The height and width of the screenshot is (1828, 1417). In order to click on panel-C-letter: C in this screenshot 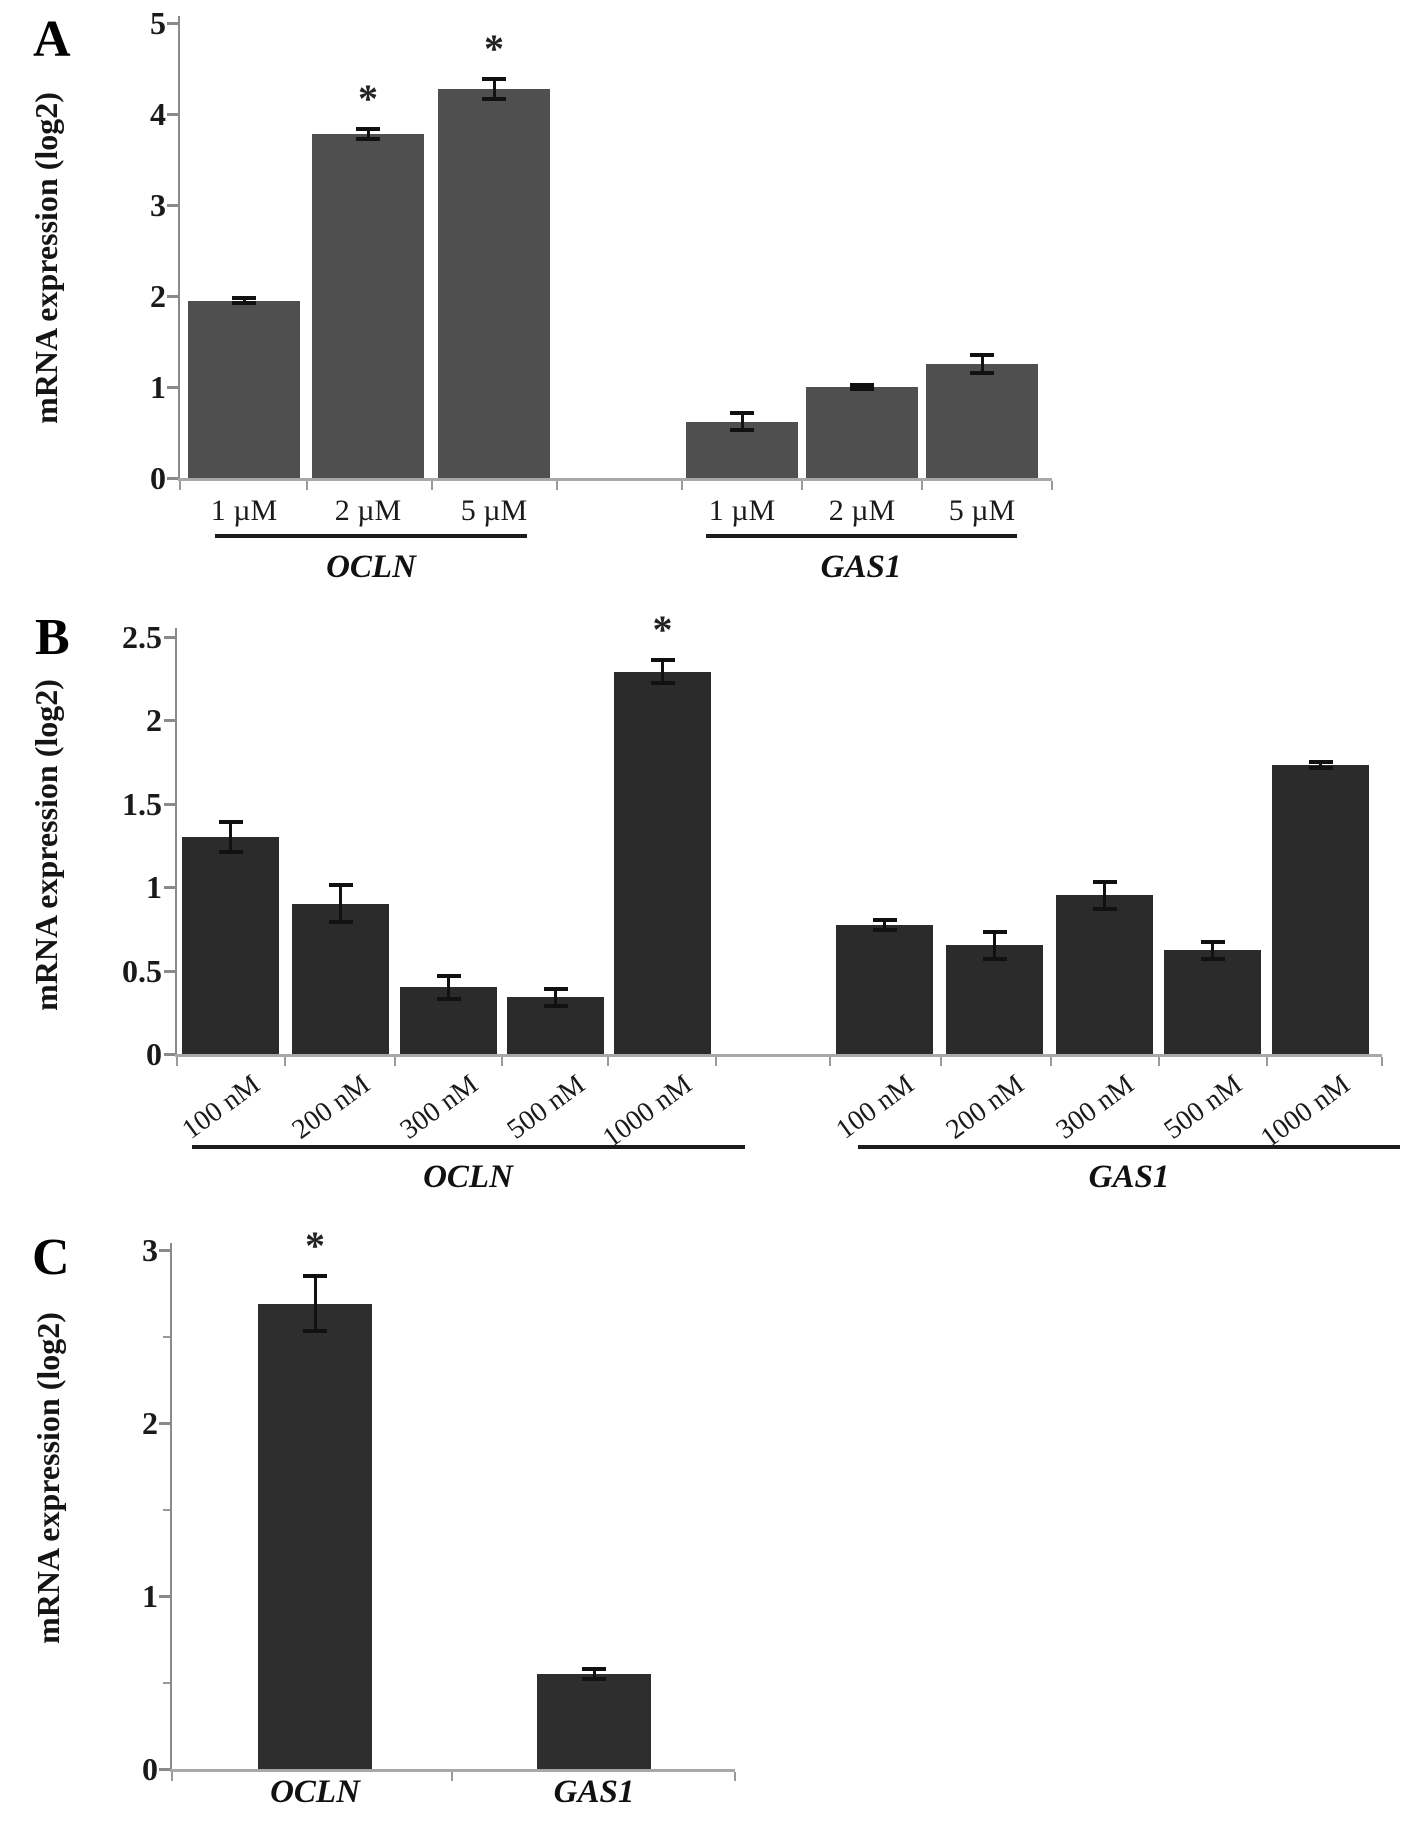, I will do `click(51, 1257)`.